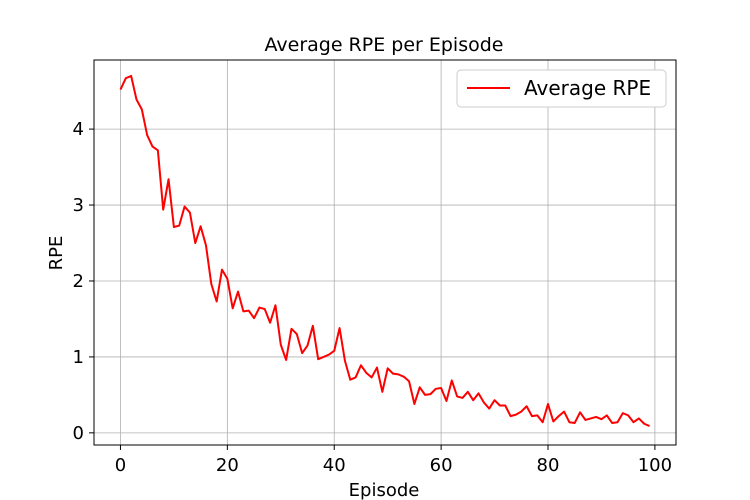 Image resolution: width=750 pixels, height=500 pixels. Describe the element at coordinates (78, 433) in the screenshot. I see `y-tick-label: 0` at that location.